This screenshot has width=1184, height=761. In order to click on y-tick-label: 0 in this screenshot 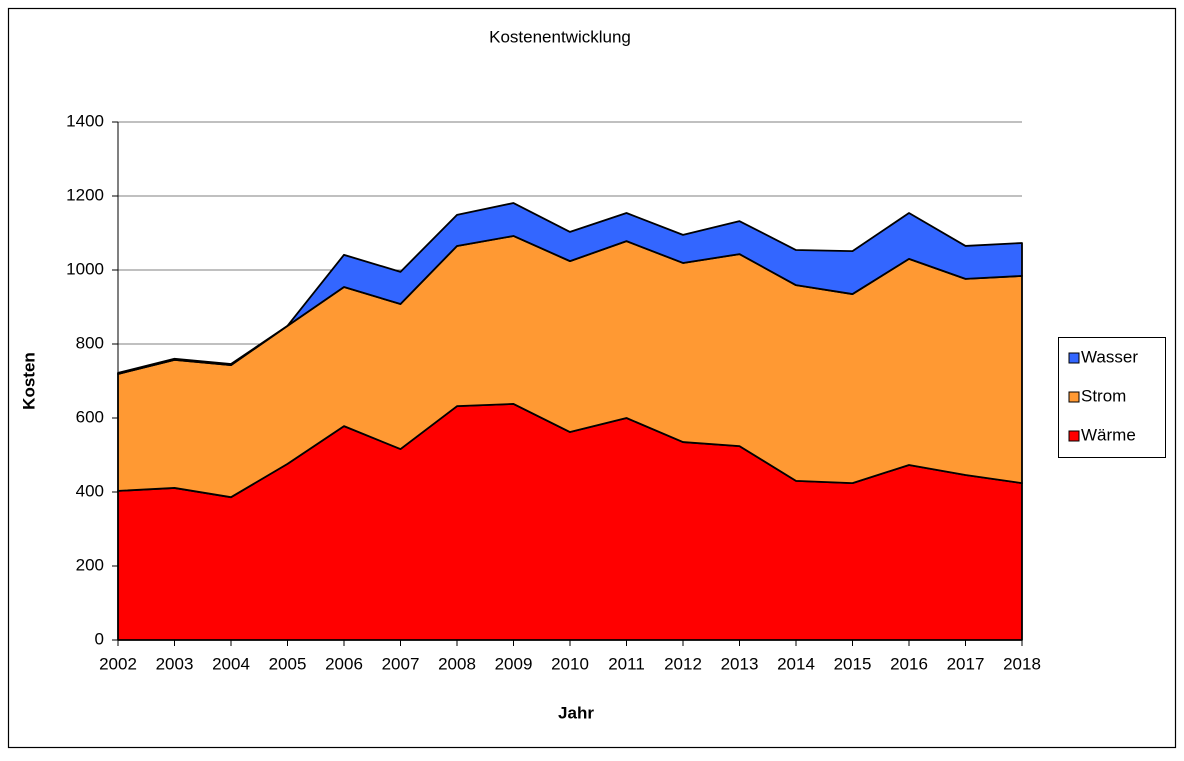, I will do `click(99, 638)`.